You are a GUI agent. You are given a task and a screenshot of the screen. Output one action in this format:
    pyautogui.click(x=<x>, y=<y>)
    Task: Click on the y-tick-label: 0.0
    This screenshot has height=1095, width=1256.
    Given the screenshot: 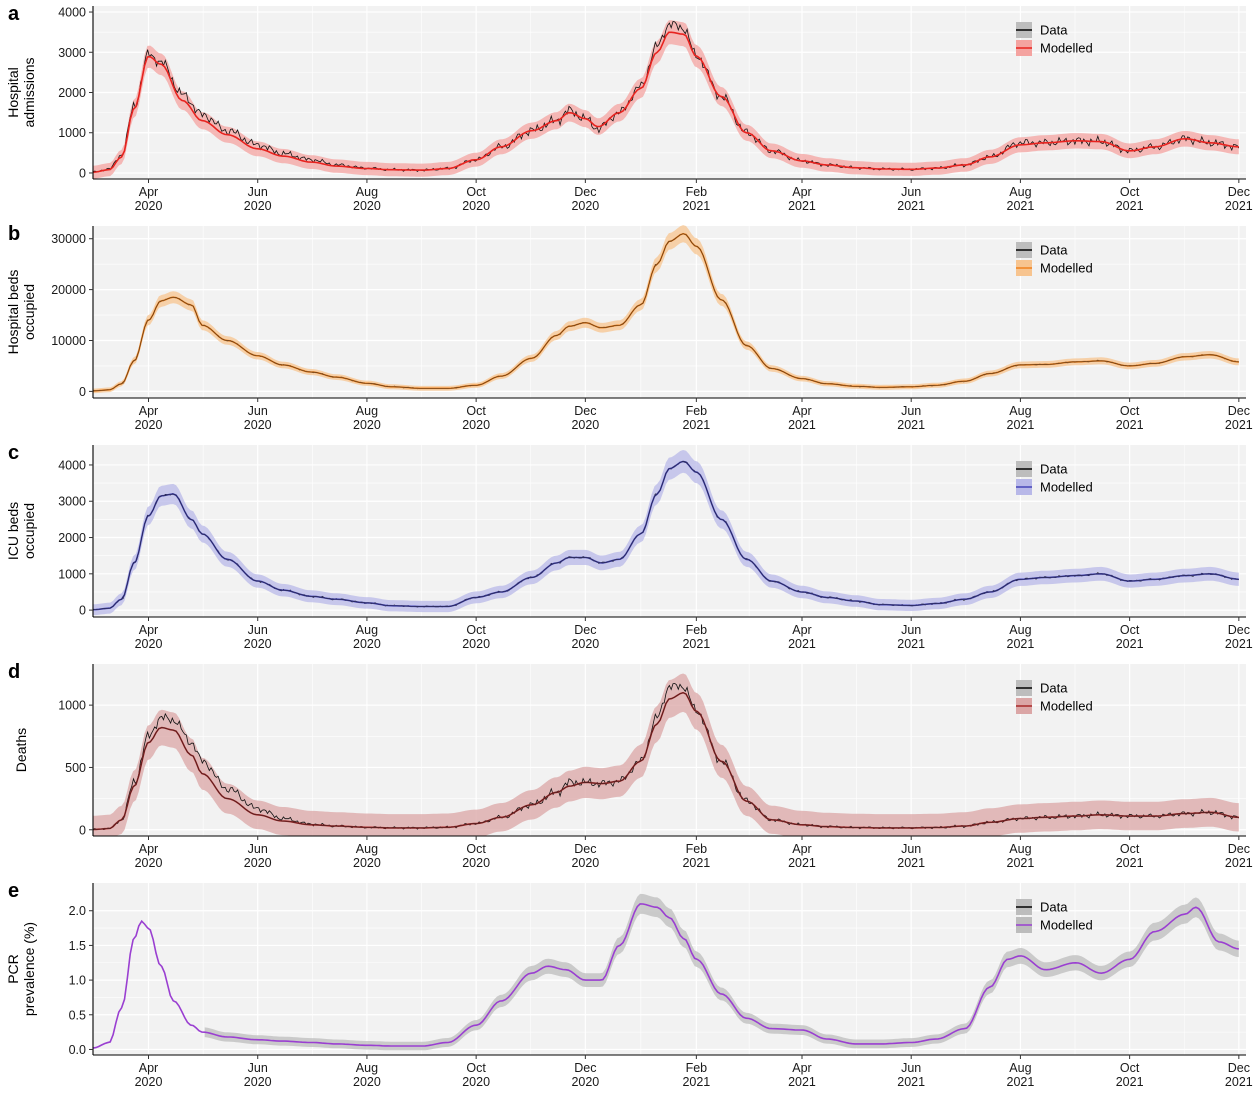 What is the action you would take?
    pyautogui.click(x=77, y=1050)
    